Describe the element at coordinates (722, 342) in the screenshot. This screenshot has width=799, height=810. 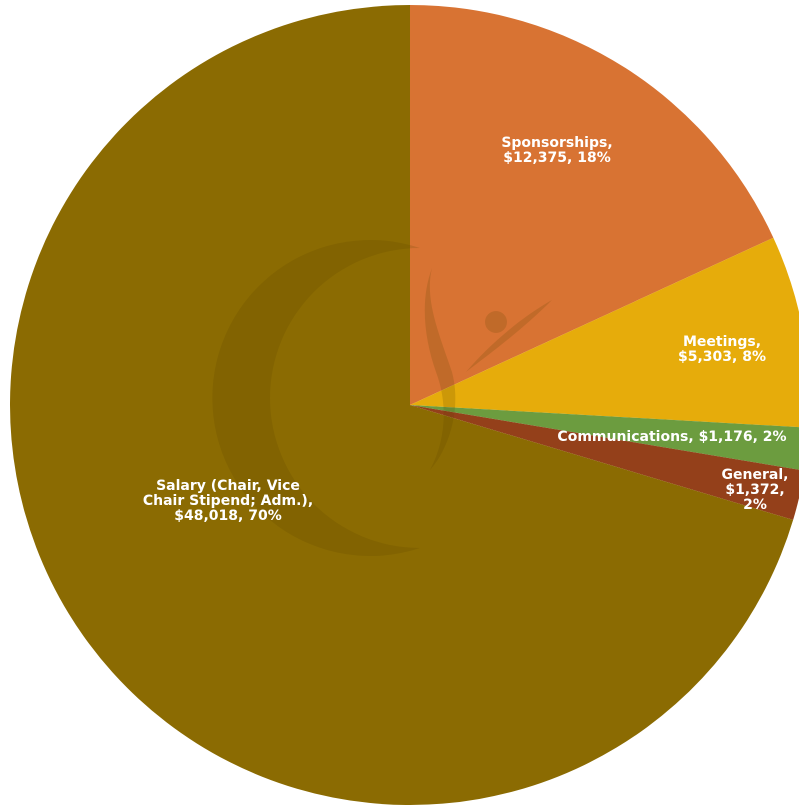
I see `slice-label-line: Meetings,` at that location.